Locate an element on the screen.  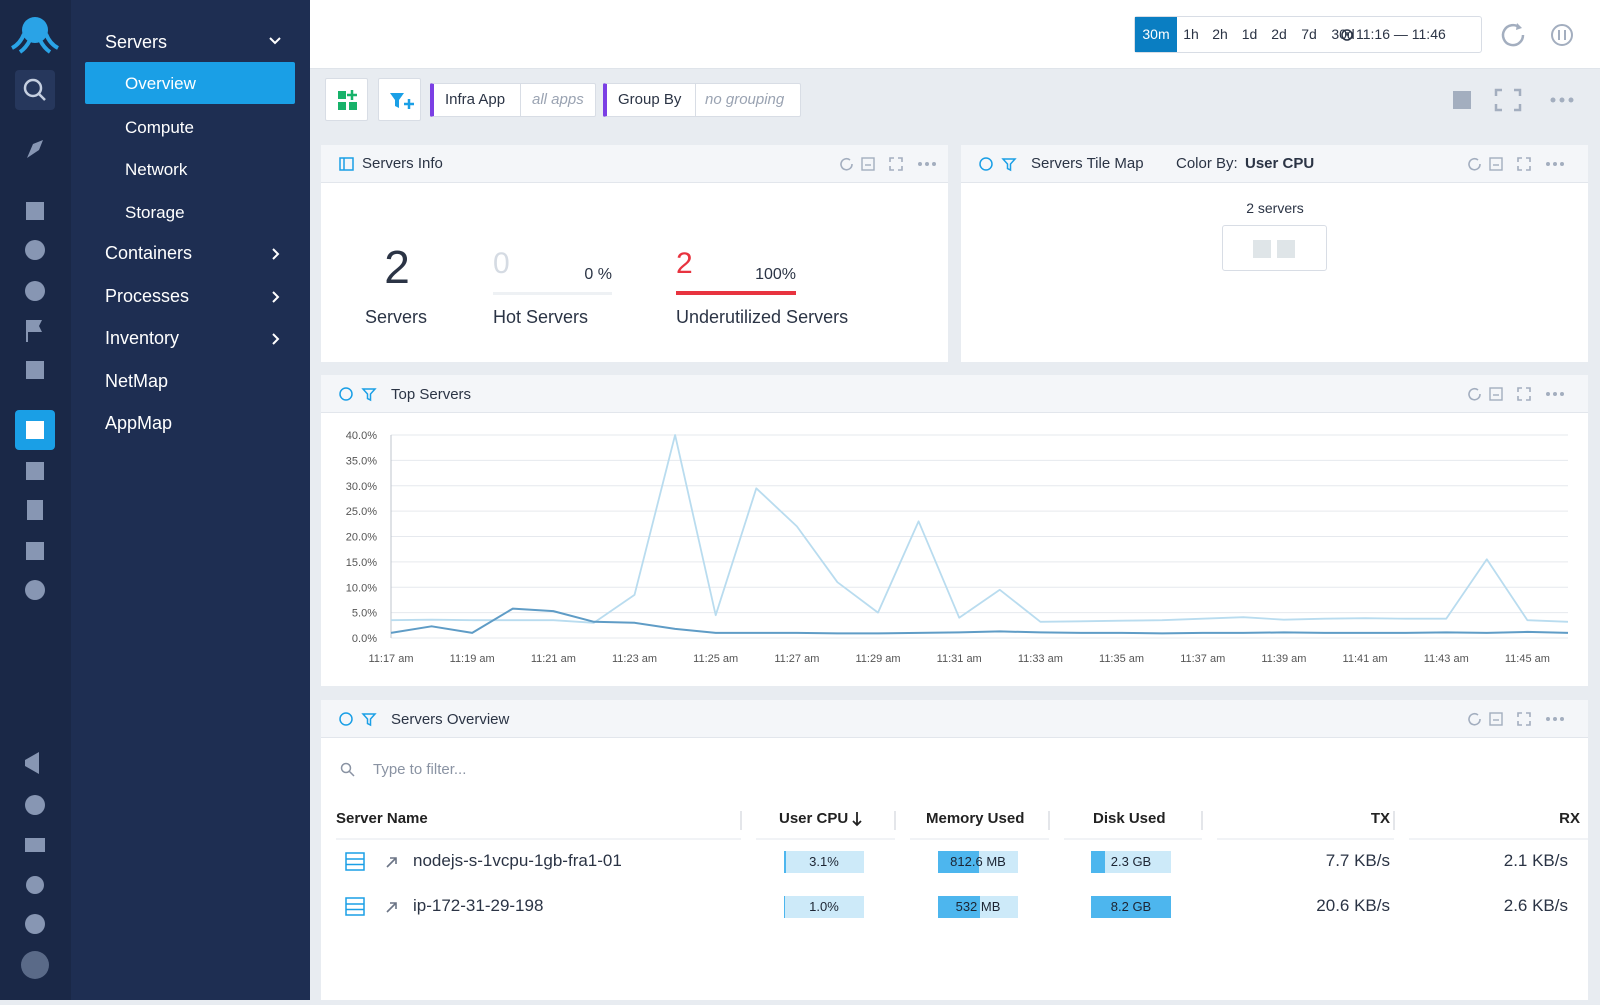
metric-bar: 812.6 MB is located at coordinates (978, 862).